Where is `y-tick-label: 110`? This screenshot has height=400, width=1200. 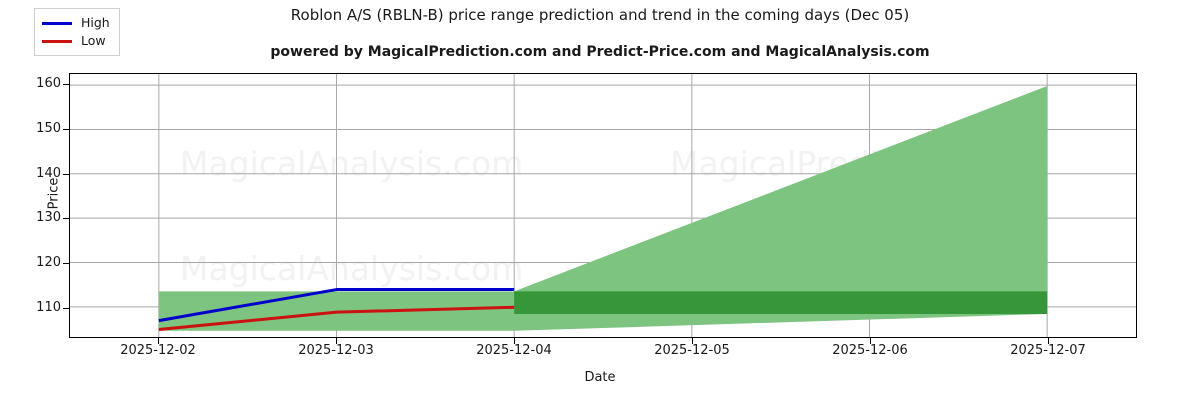
y-tick-label: 110 is located at coordinates (48, 307).